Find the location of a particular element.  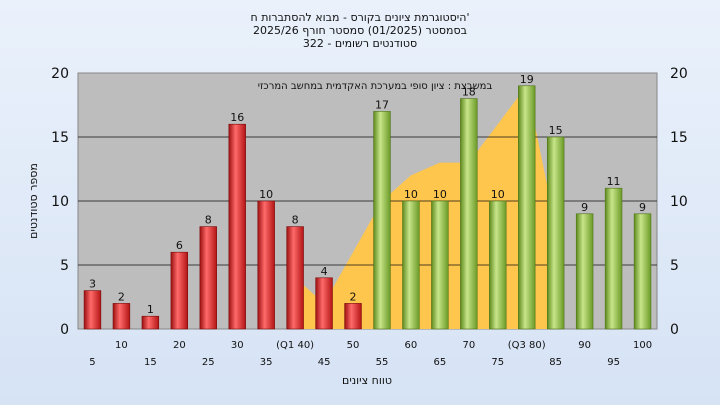

x-axis-title: טווח ציונים is located at coordinates (367, 380).